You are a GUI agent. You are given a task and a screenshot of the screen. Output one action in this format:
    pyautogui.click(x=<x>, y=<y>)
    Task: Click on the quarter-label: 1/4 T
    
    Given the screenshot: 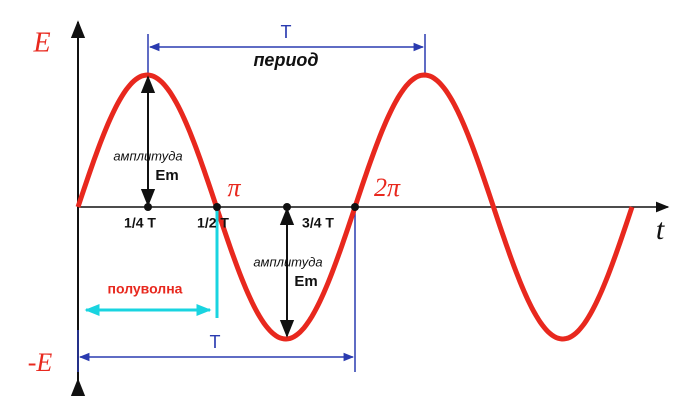 What is the action you would take?
    pyautogui.click(x=140, y=223)
    